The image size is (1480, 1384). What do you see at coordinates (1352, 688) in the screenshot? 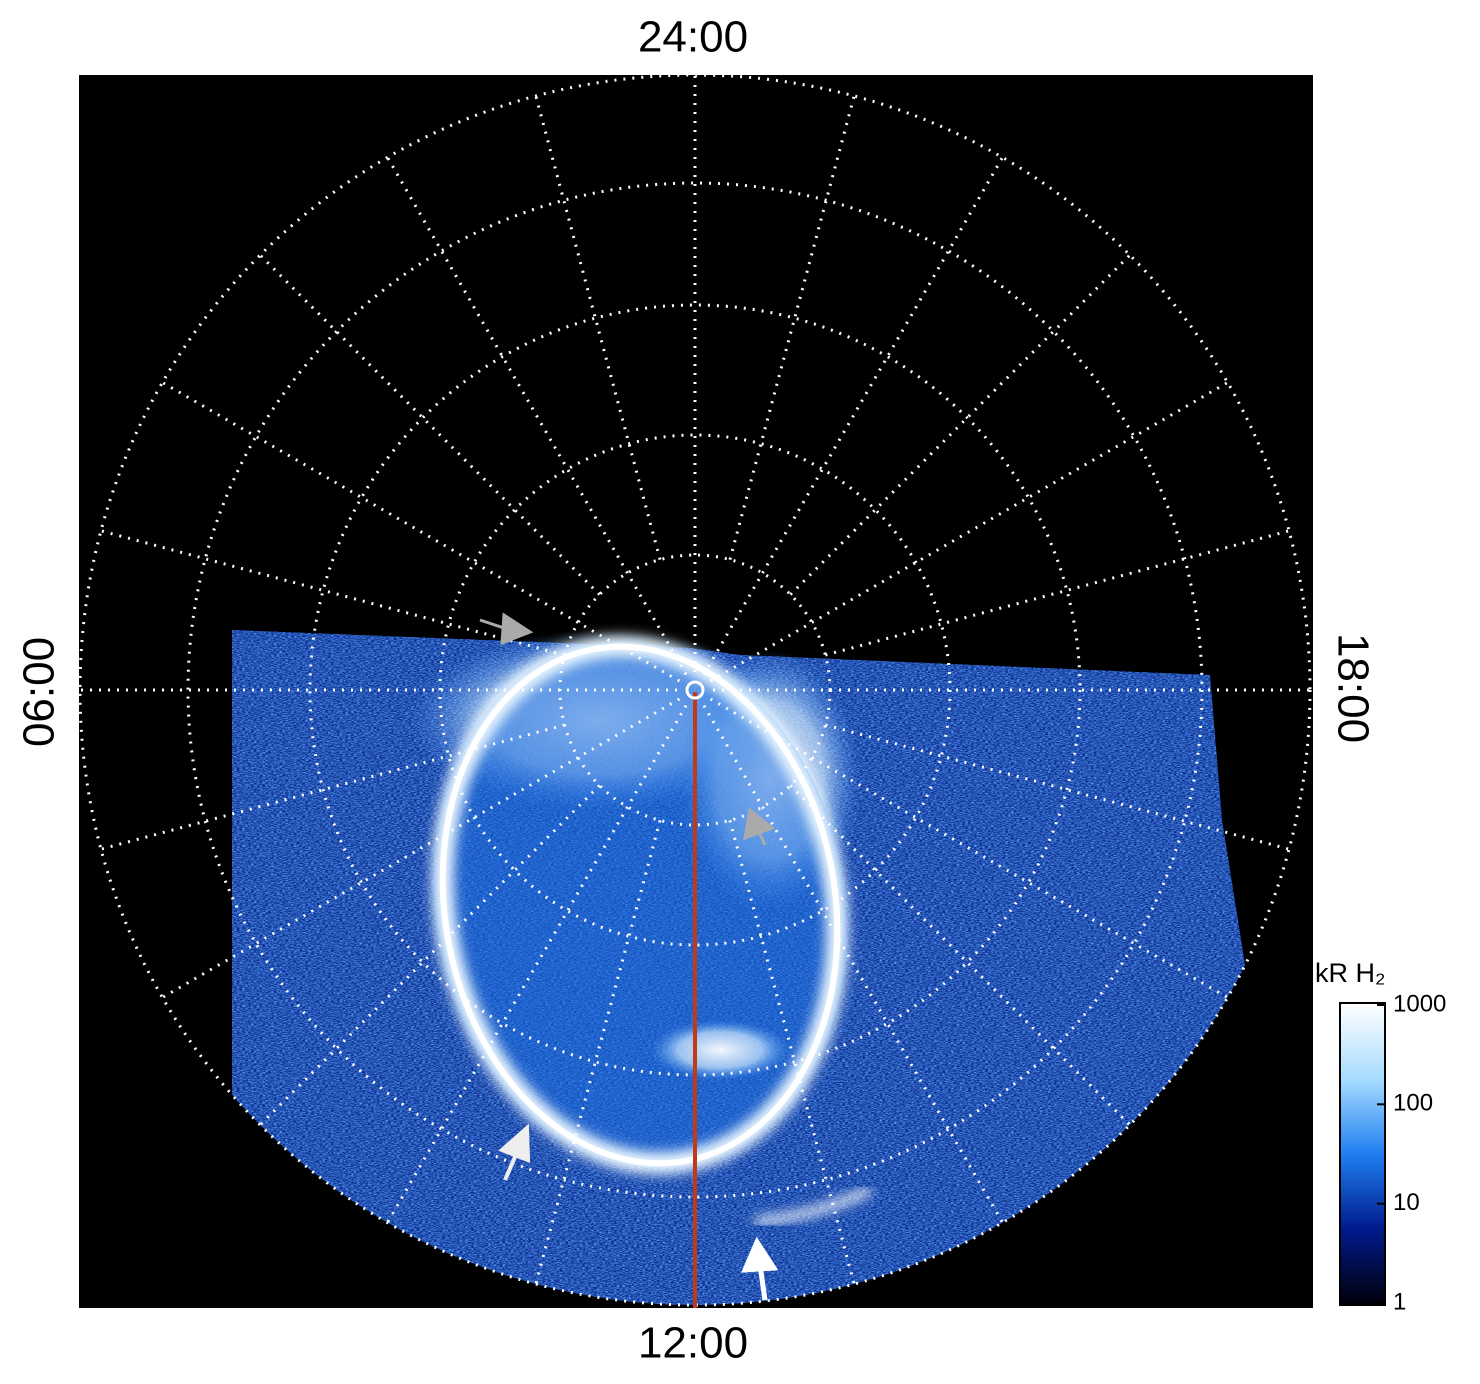
I see `time-label: 18:00` at bounding box center [1352, 688].